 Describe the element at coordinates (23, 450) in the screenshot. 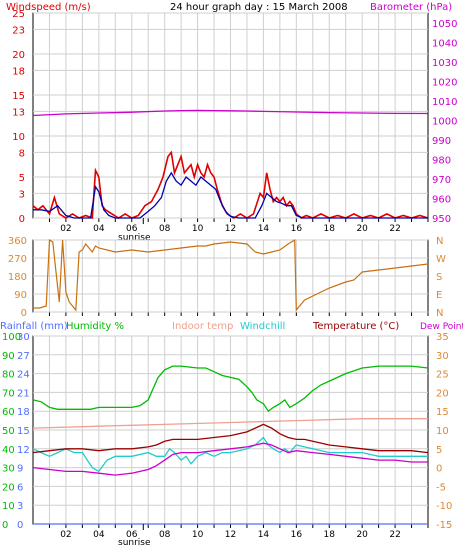

I see `rainfall-tick-label: 12` at that location.